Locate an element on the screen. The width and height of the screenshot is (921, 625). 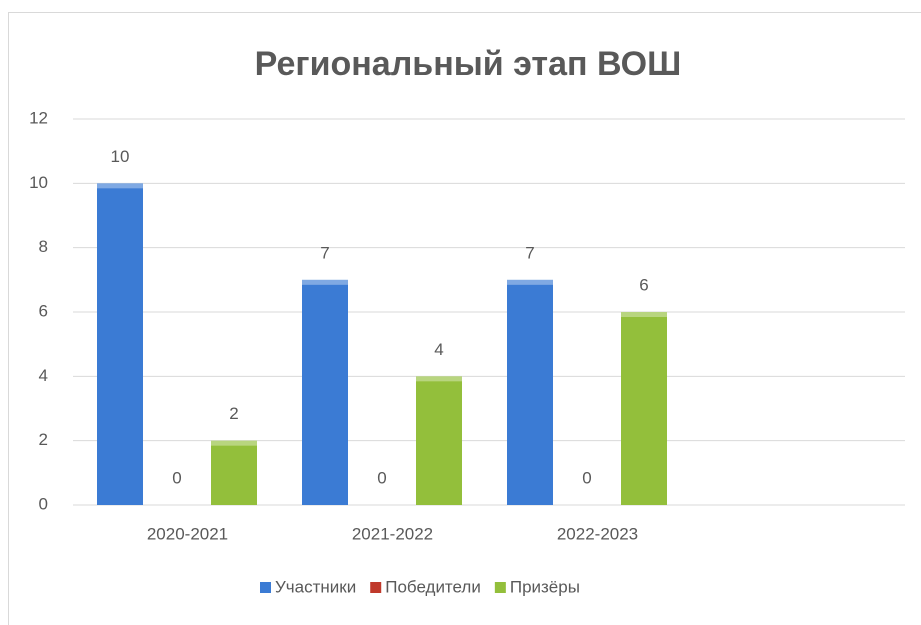
y-tick-label: 4 is located at coordinates (43, 375).